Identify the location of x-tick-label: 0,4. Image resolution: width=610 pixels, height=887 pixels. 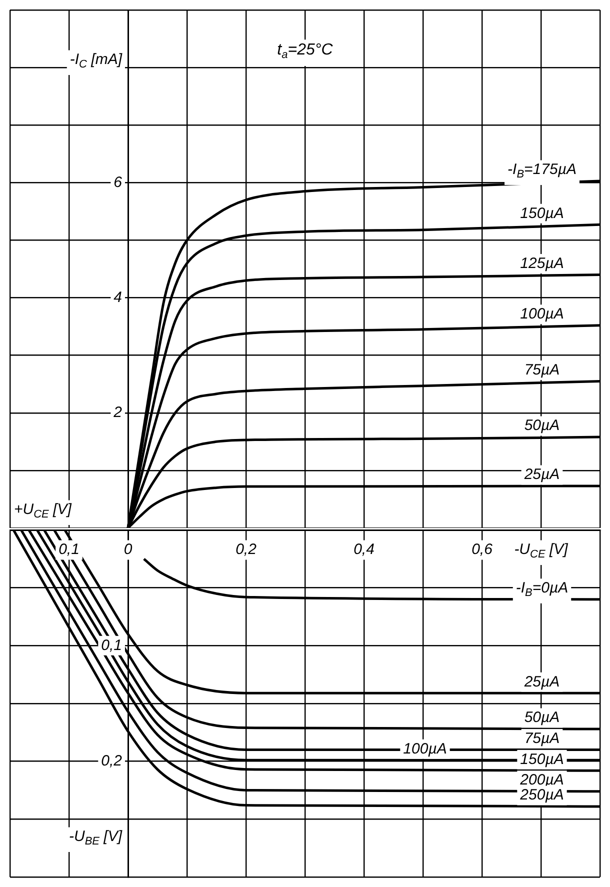
(364, 549).